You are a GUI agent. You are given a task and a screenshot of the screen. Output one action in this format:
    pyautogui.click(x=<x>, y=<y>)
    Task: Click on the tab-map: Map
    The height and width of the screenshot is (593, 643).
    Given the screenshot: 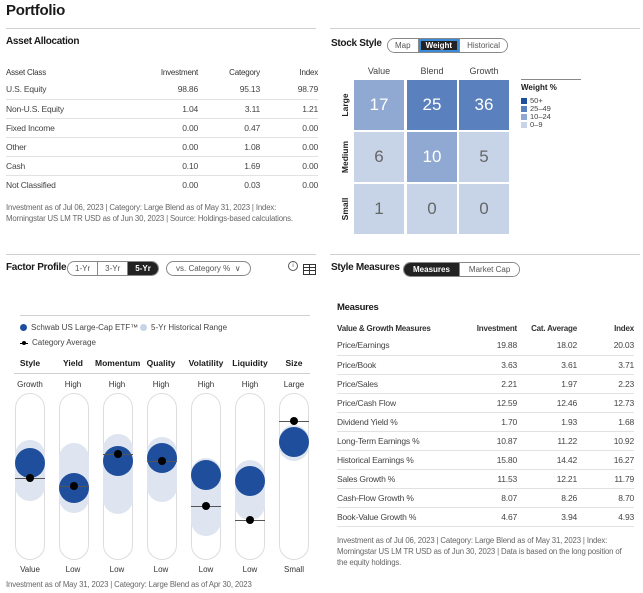 What is the action you would take?
    pyautogui.click(x=403, y=45)
    